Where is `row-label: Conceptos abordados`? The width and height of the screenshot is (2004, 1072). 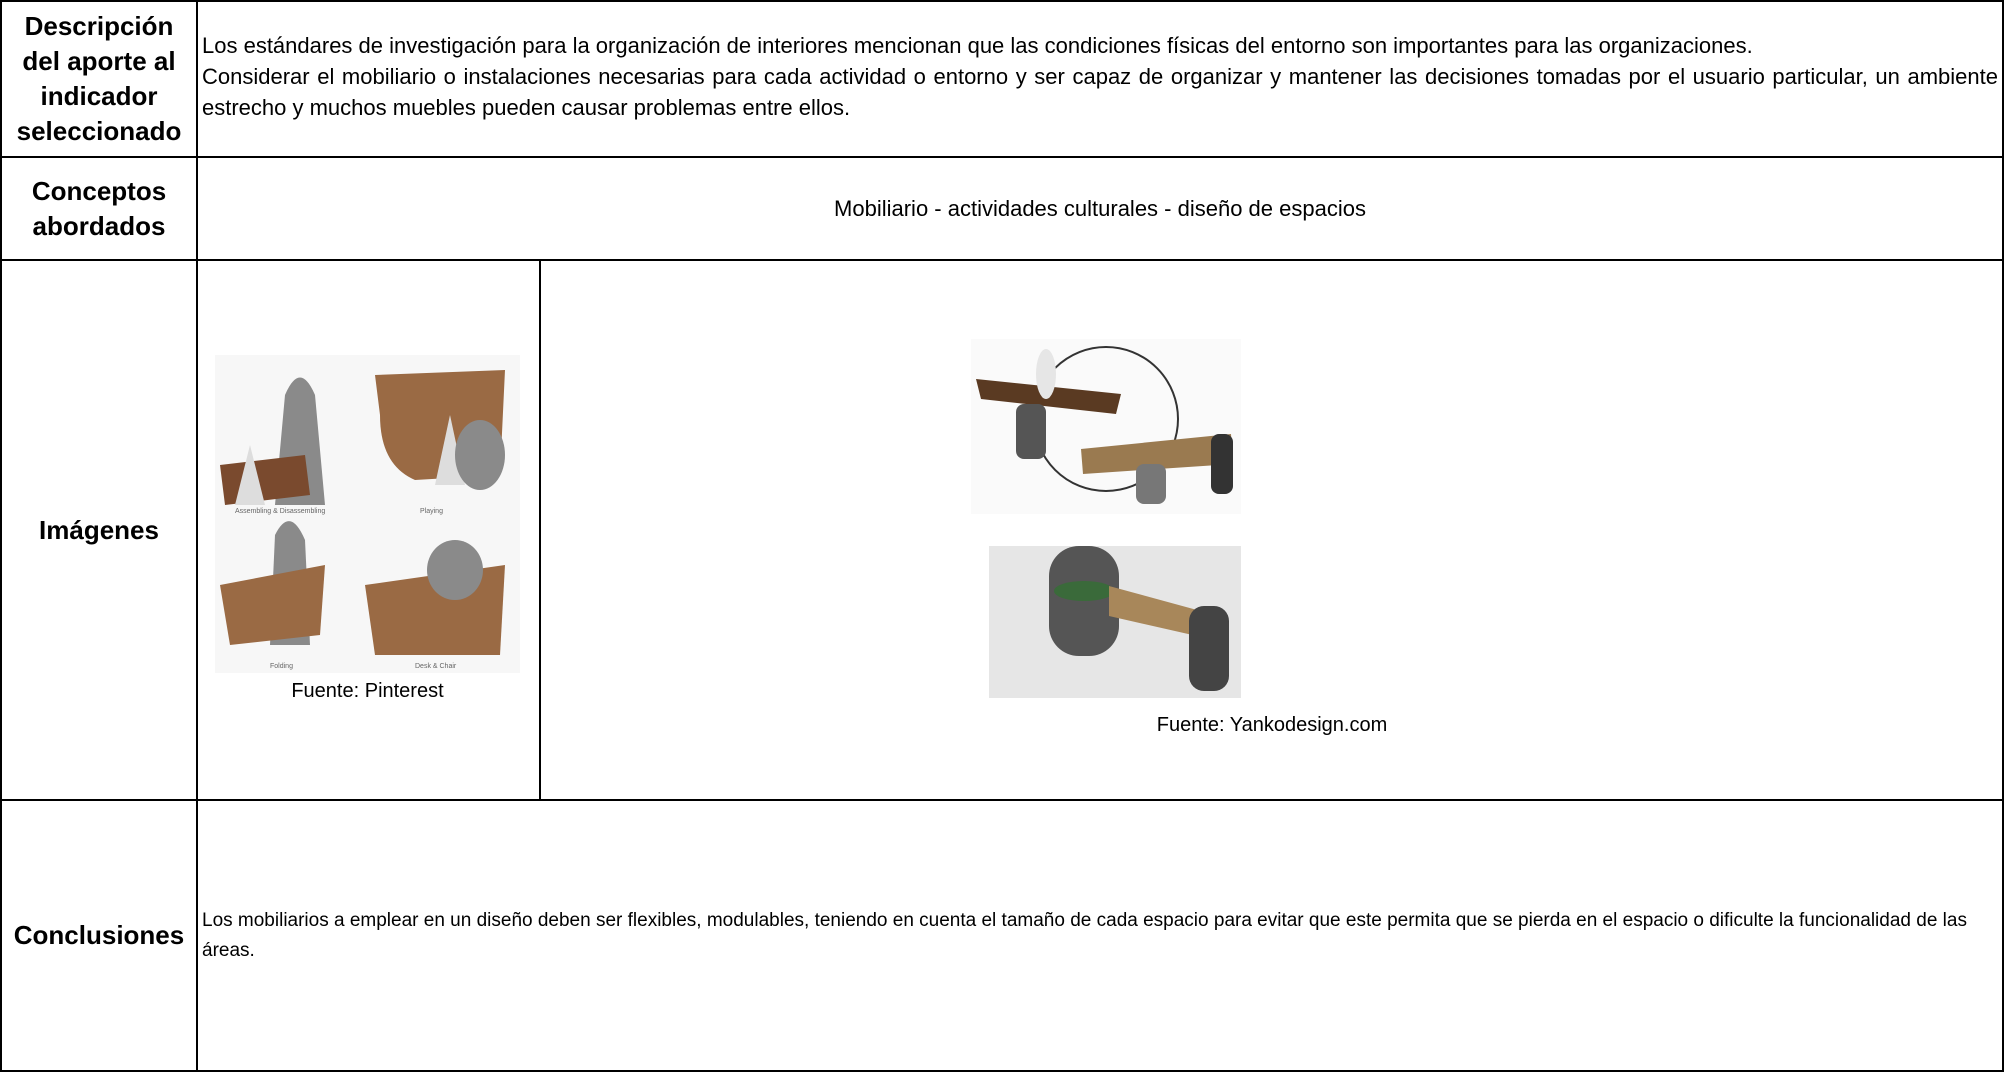
row-label: Conceptos abordados is located at coordinates (99, 208).